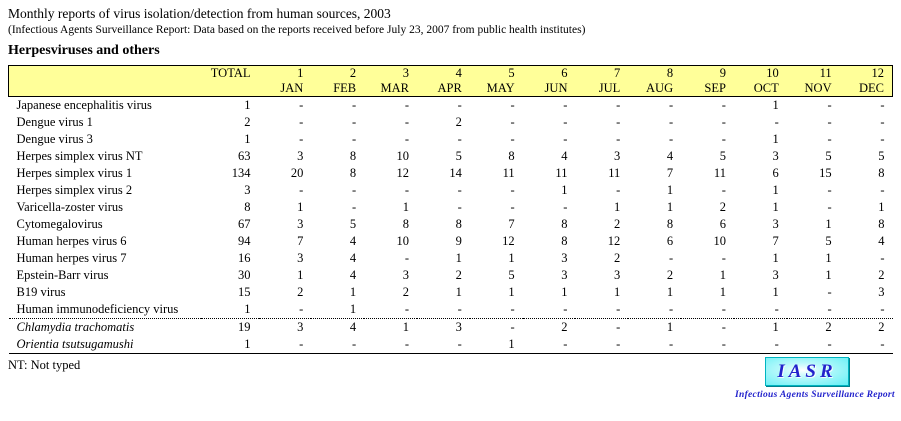  What do you see at coordinates (402, 156) in the screenshot?
I see `row-month-value: 10` at bounding box center [402, 156].